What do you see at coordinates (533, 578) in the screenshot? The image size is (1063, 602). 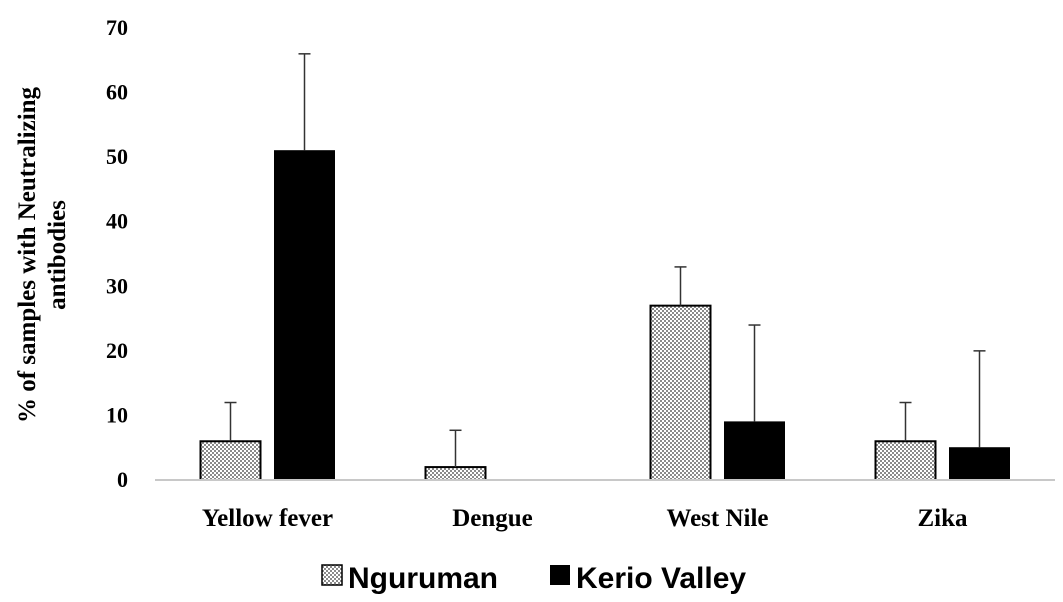 I see `legend: Nguruman Kerio Valley` at bounding box center [533, 578].